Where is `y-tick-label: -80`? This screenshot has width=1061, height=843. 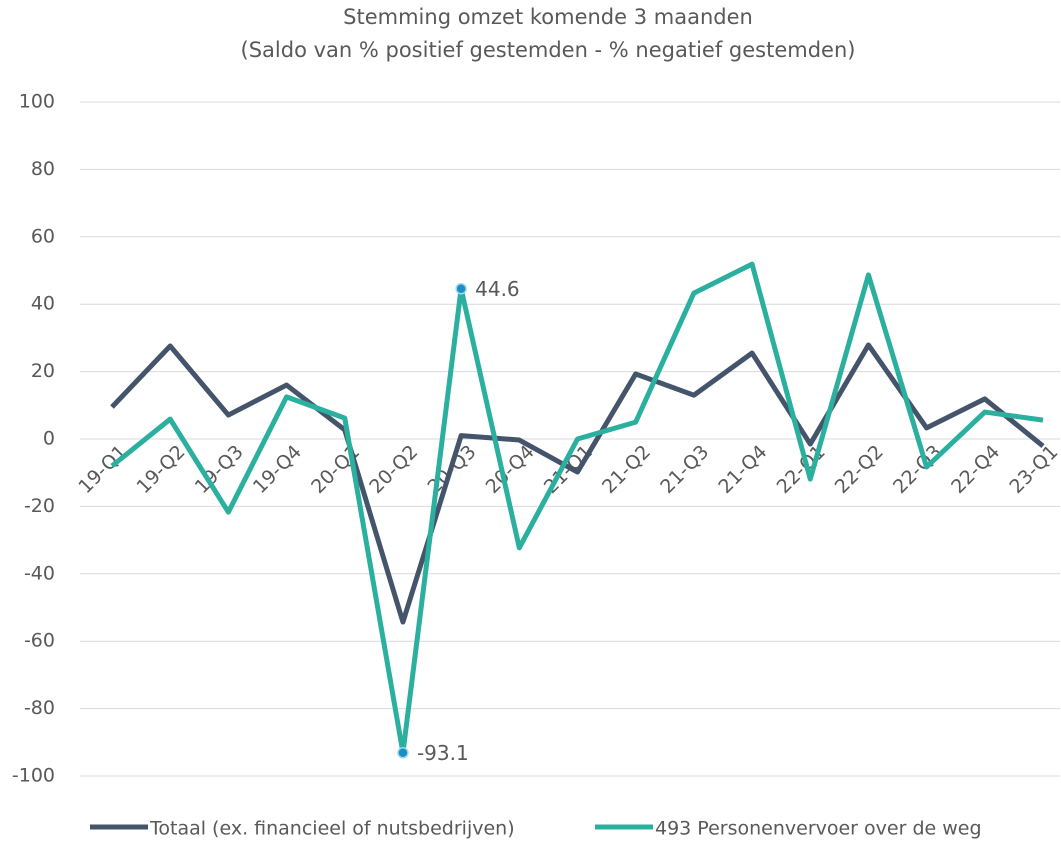
y-tick-label: -80 is located at coordinates (39, 708).